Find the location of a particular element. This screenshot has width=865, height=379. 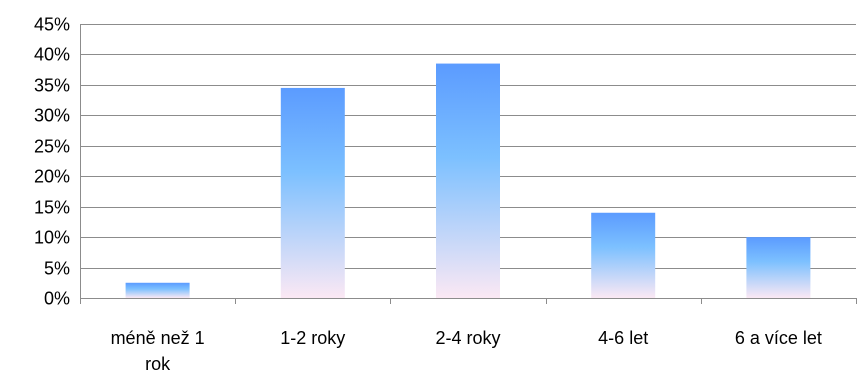

y-tick-label: 0% is located at coordinates (57, 299).